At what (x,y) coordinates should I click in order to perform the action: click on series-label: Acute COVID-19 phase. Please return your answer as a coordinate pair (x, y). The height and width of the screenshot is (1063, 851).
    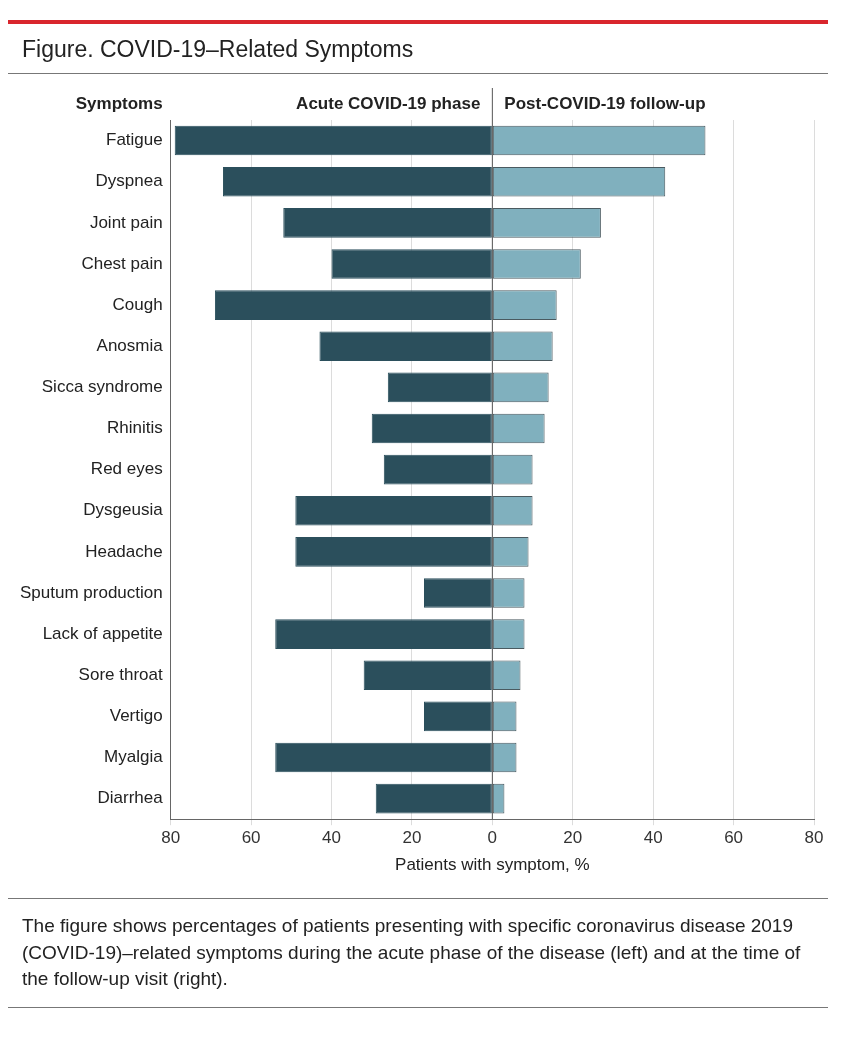
    Looking at the image, I should click on (388, 103).